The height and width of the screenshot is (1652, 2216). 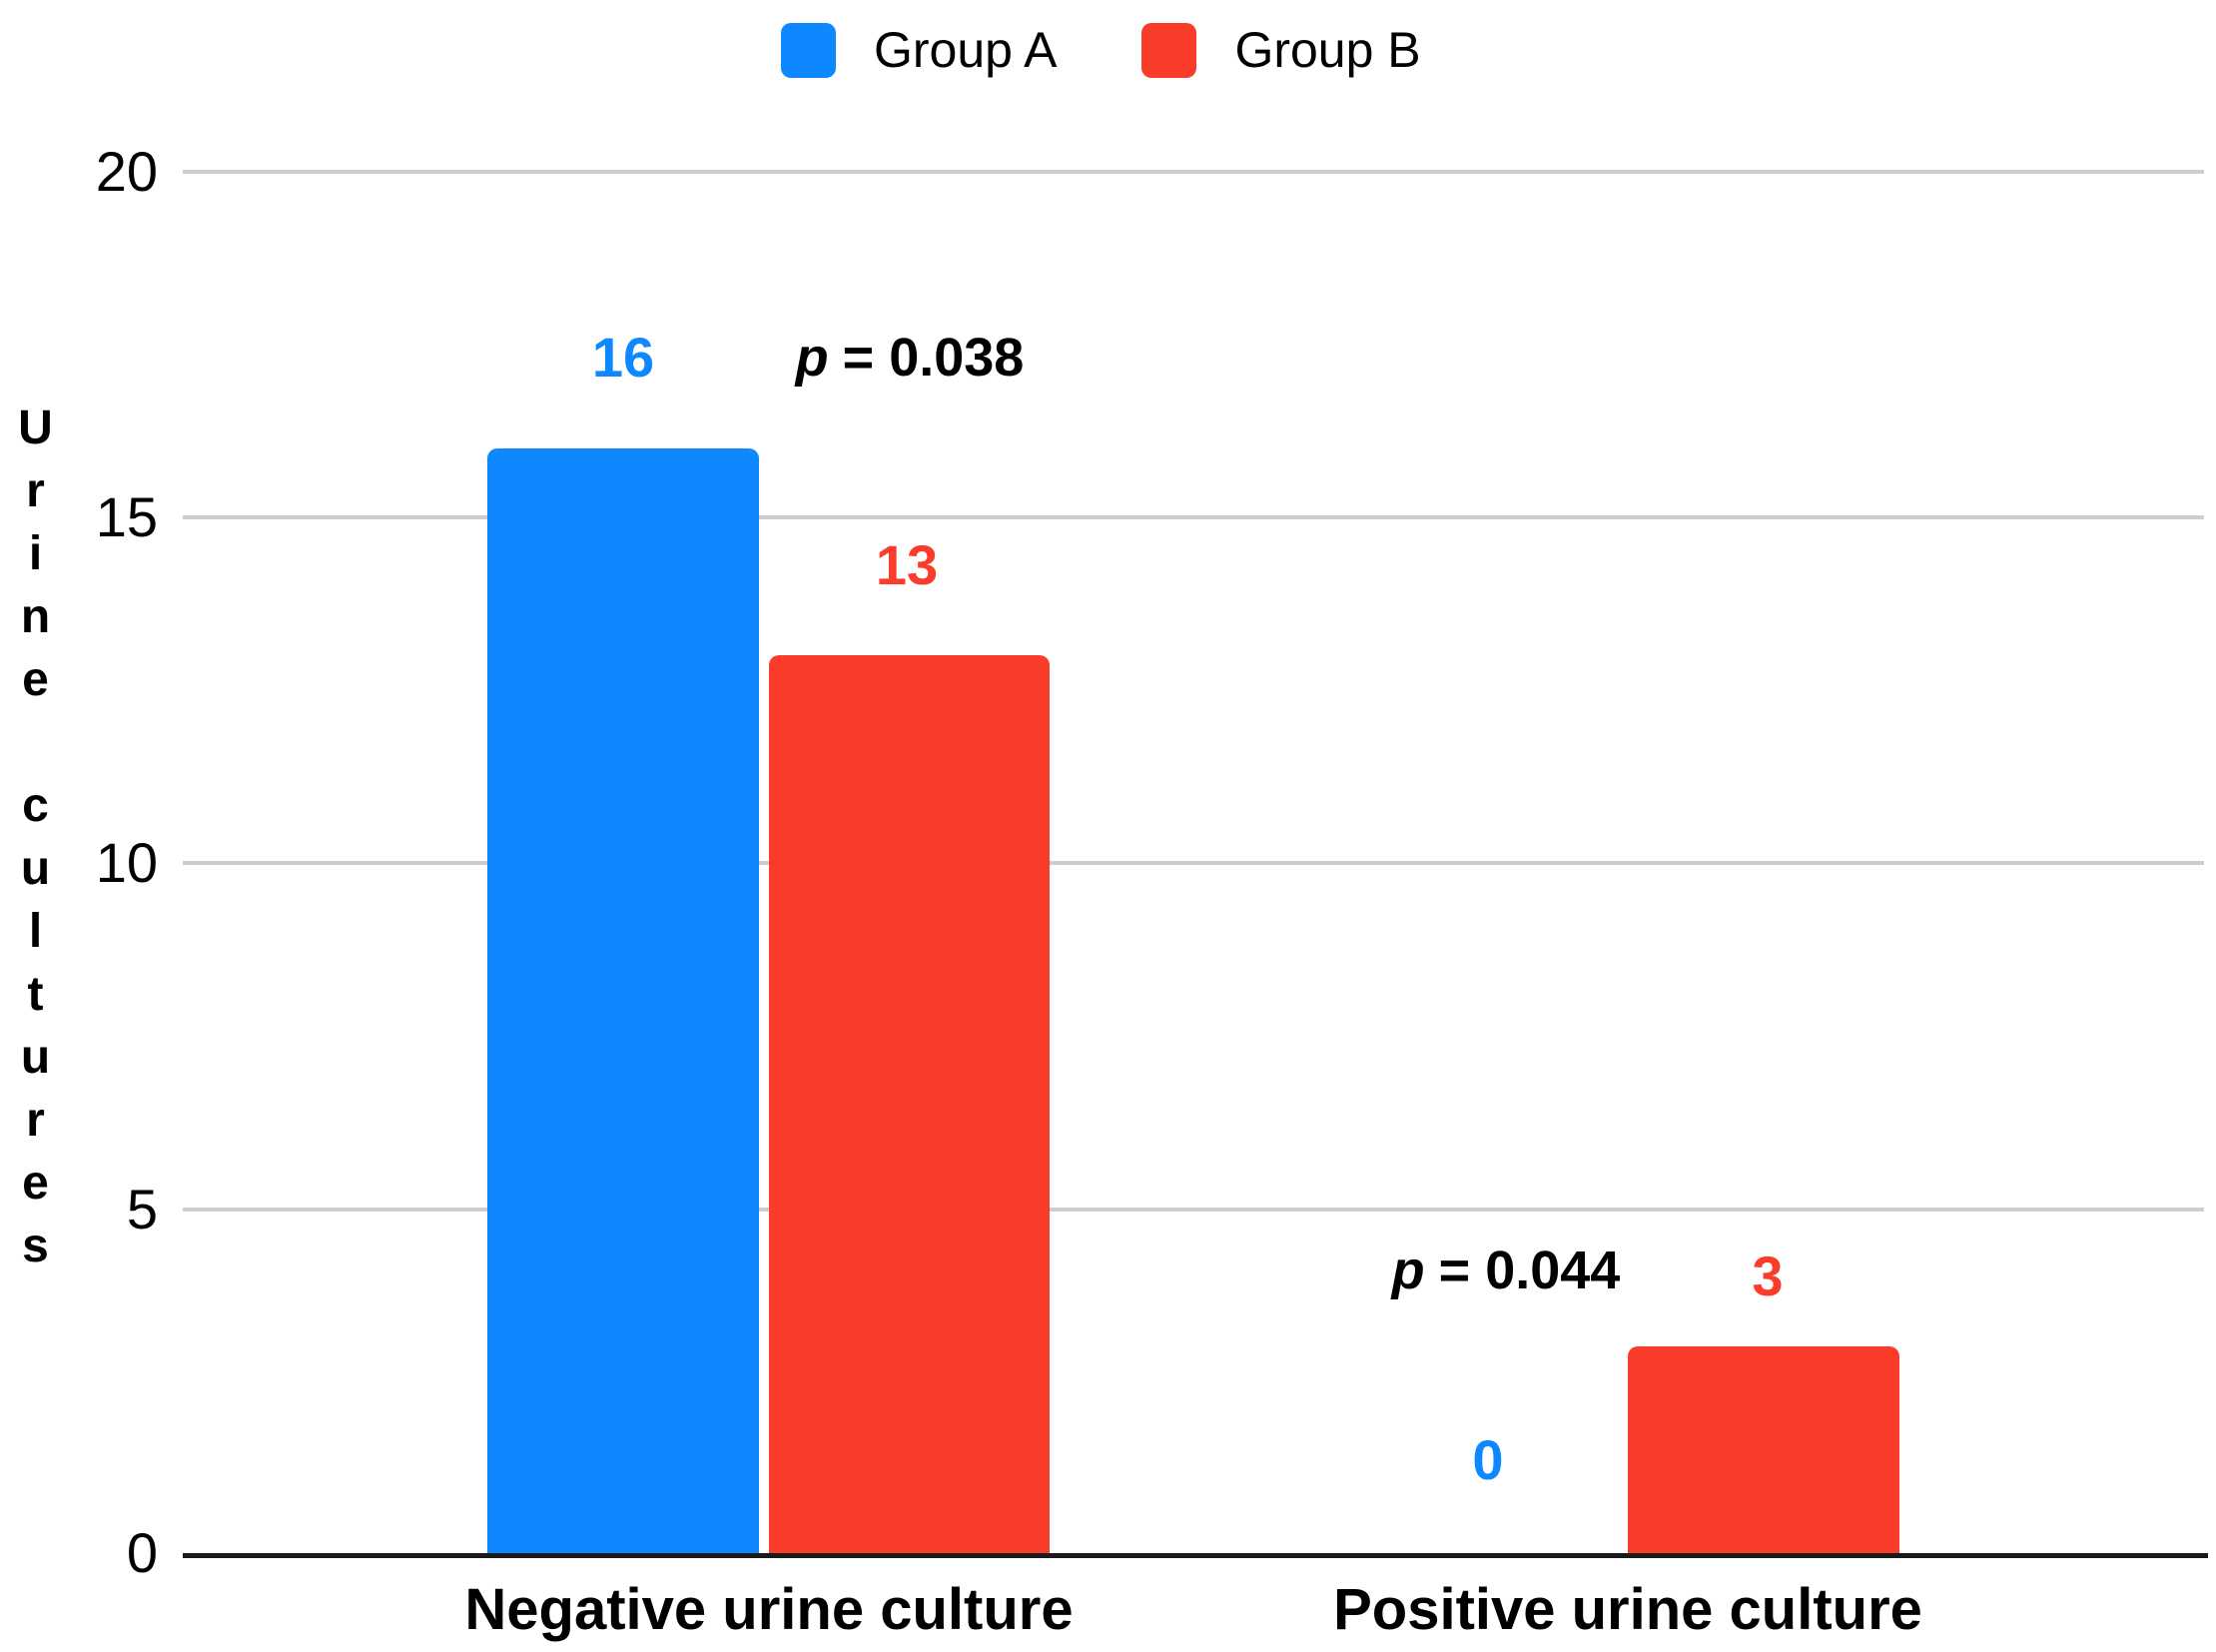 What do you see at coordinates (126, 171) in the screenshot?
I see `y-tick-20: 20` at bounding box center [126, 171].